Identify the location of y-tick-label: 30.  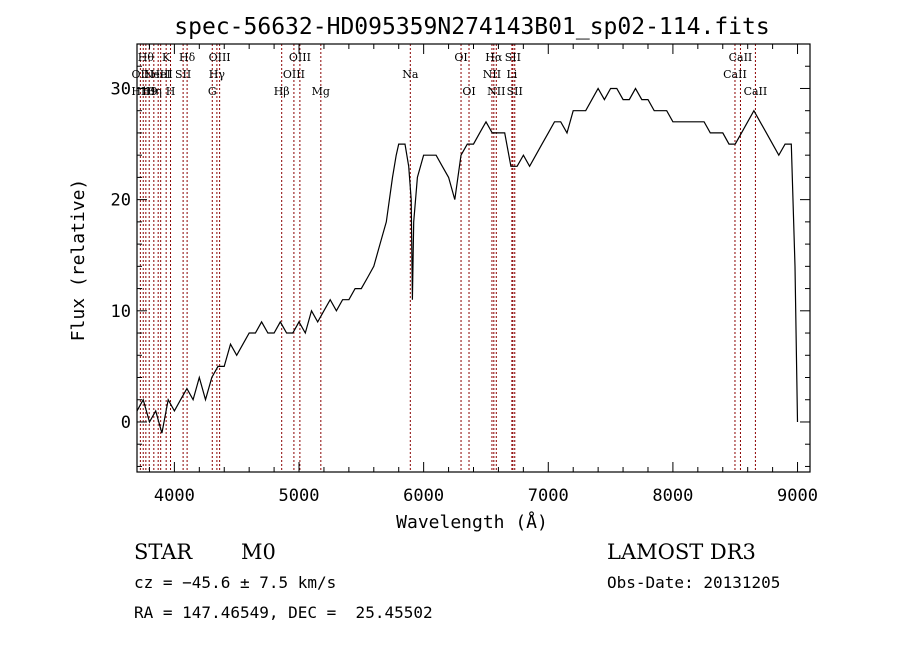
(121, 89).